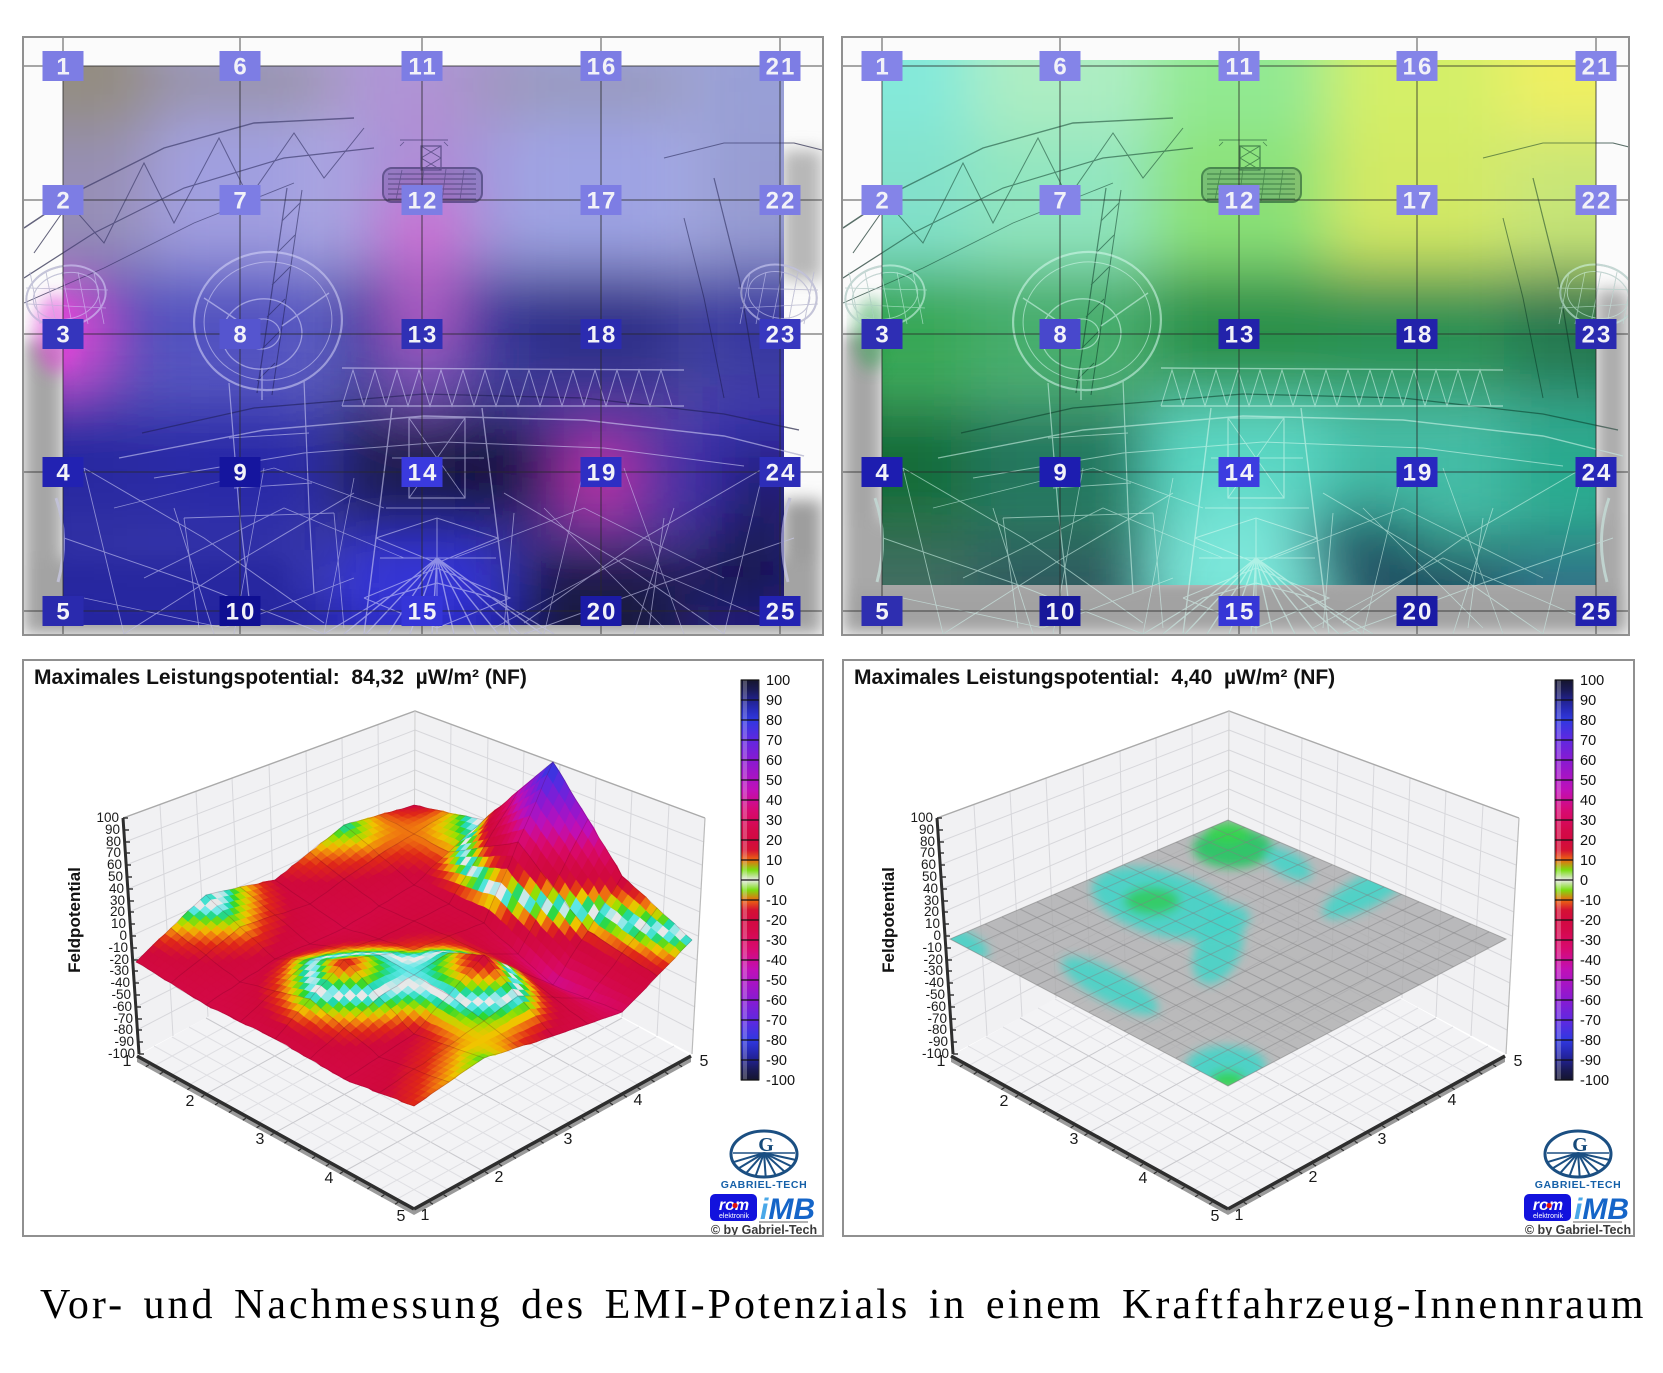 The width and height of the screenshot is (1663, 1373). Describe the element at coordinates (1597, 473) in the screenshot. I see `svg-text: 24` at that location.